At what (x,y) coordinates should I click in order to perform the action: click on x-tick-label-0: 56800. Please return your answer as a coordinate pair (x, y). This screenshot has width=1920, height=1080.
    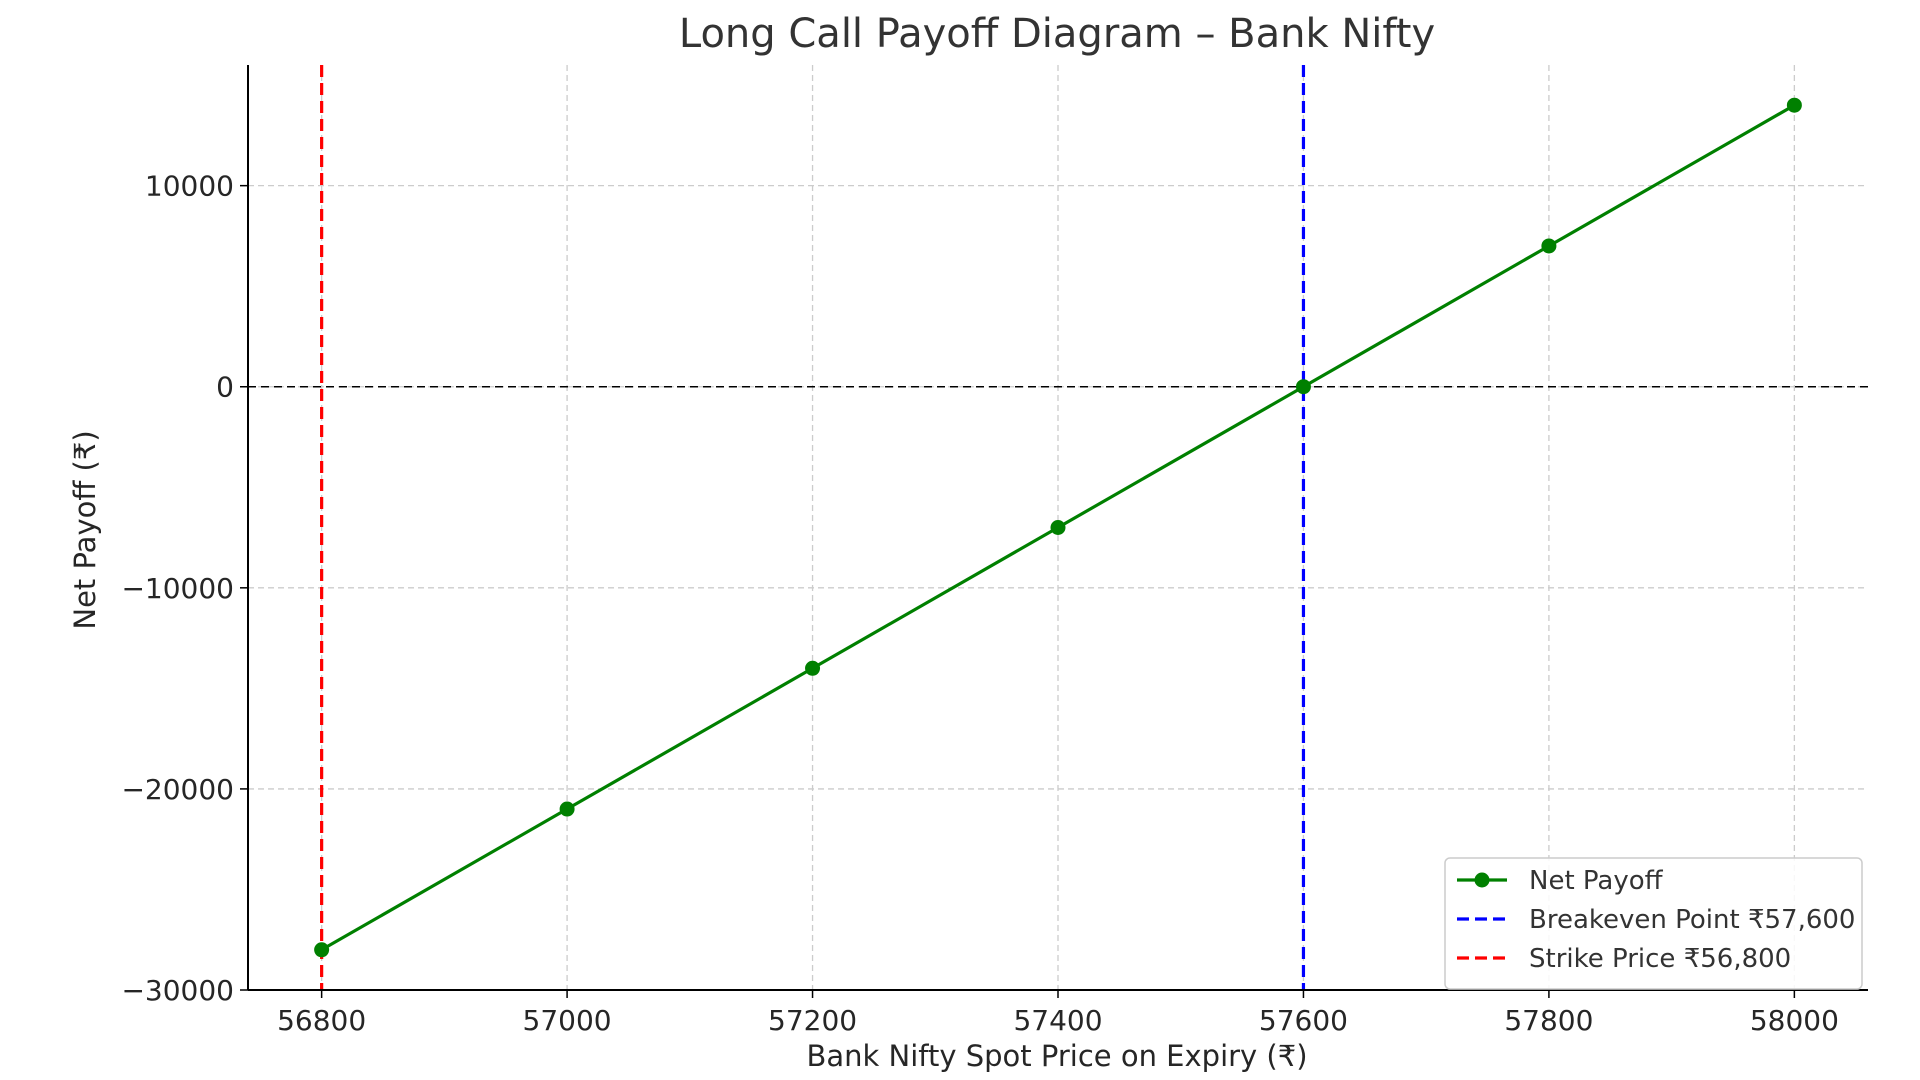
    Looking at the image, I should click on (321, 1020).